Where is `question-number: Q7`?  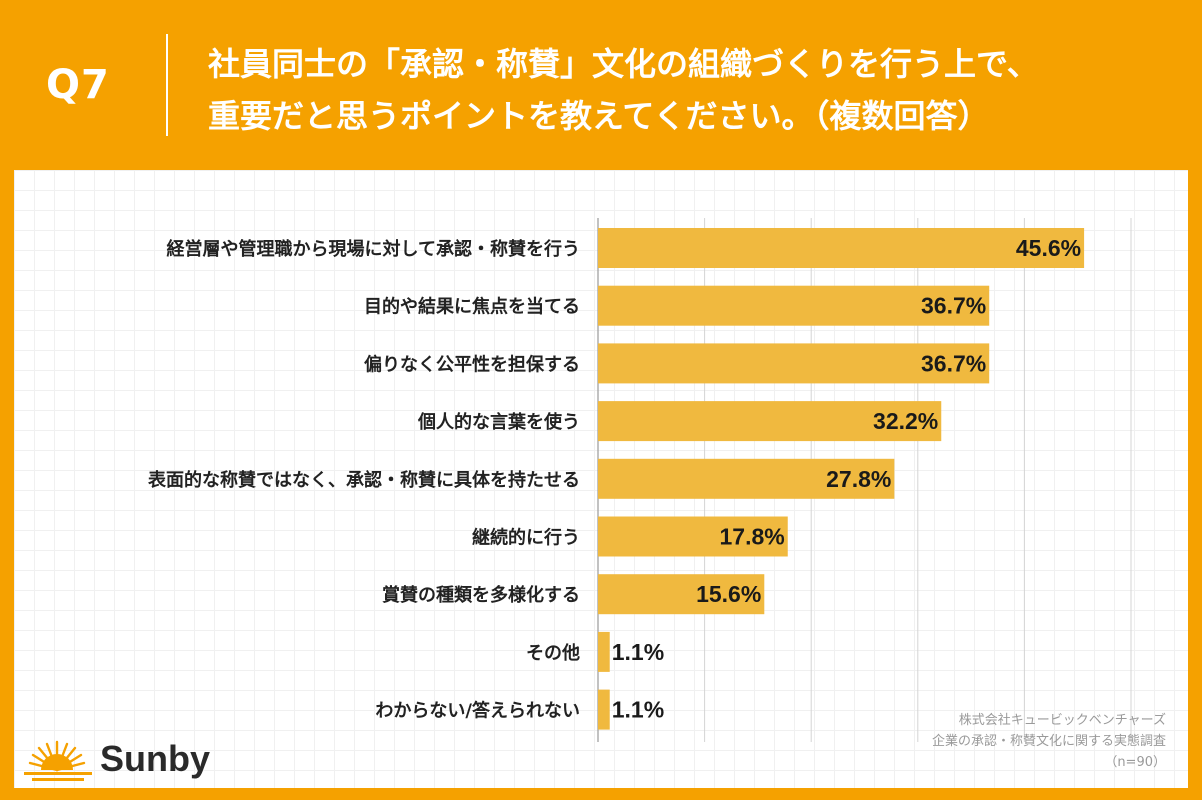 question-number: Q7 is located at coordinates (78, 85).